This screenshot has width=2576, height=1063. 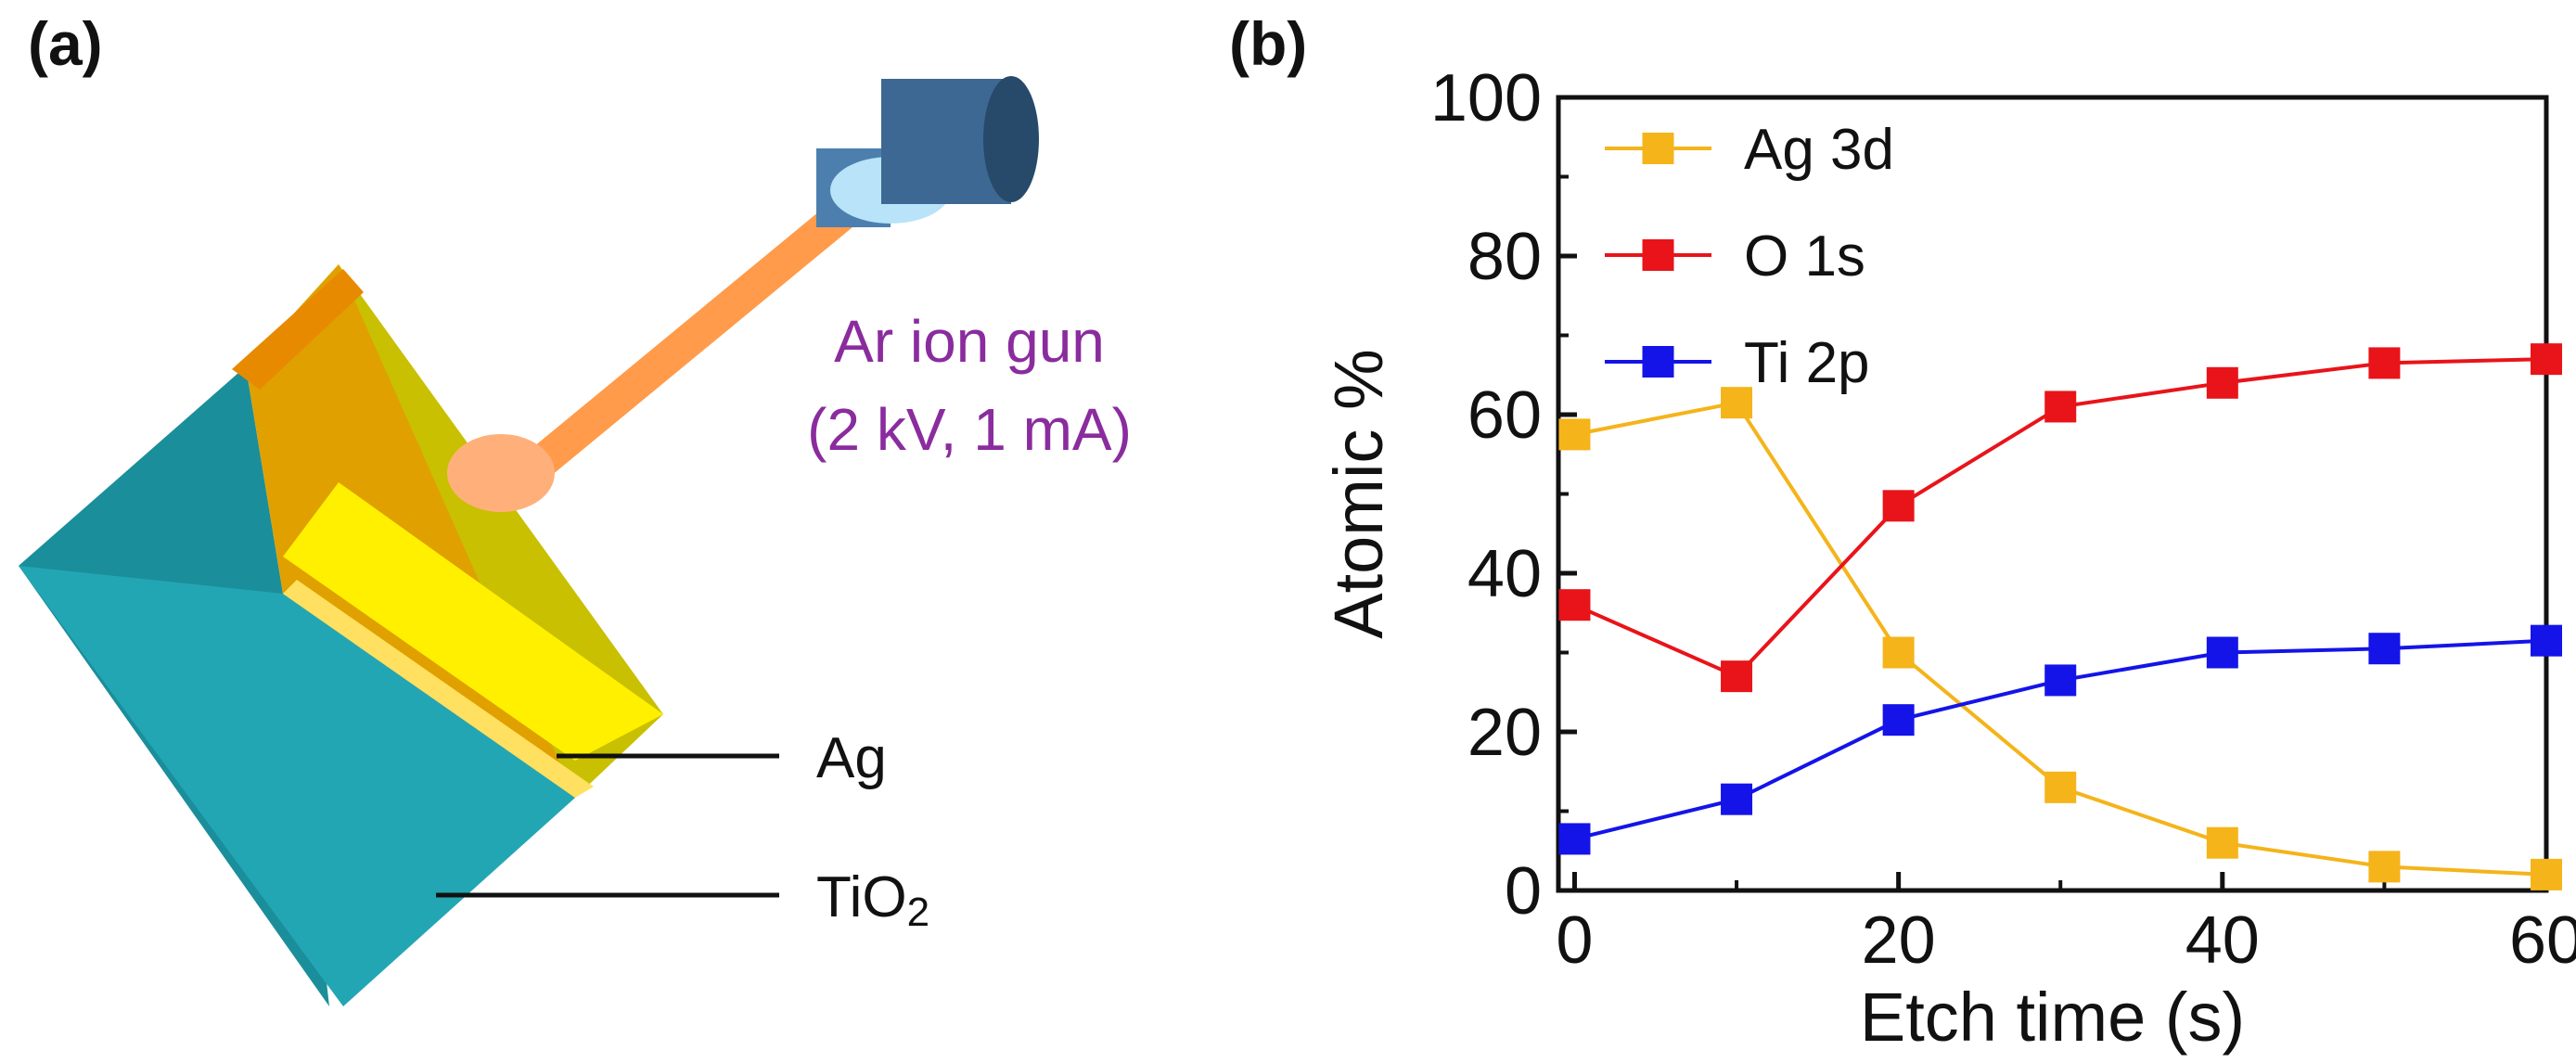 I want to click on x-tick-label: 60, so click(x=2542, y=940).